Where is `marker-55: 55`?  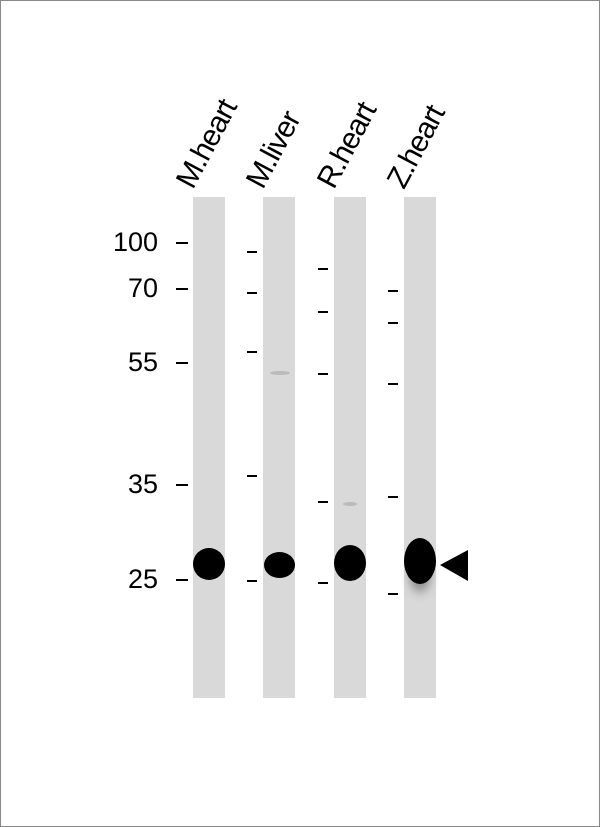
marker-55: 55 is located at coordinates (142, 362).